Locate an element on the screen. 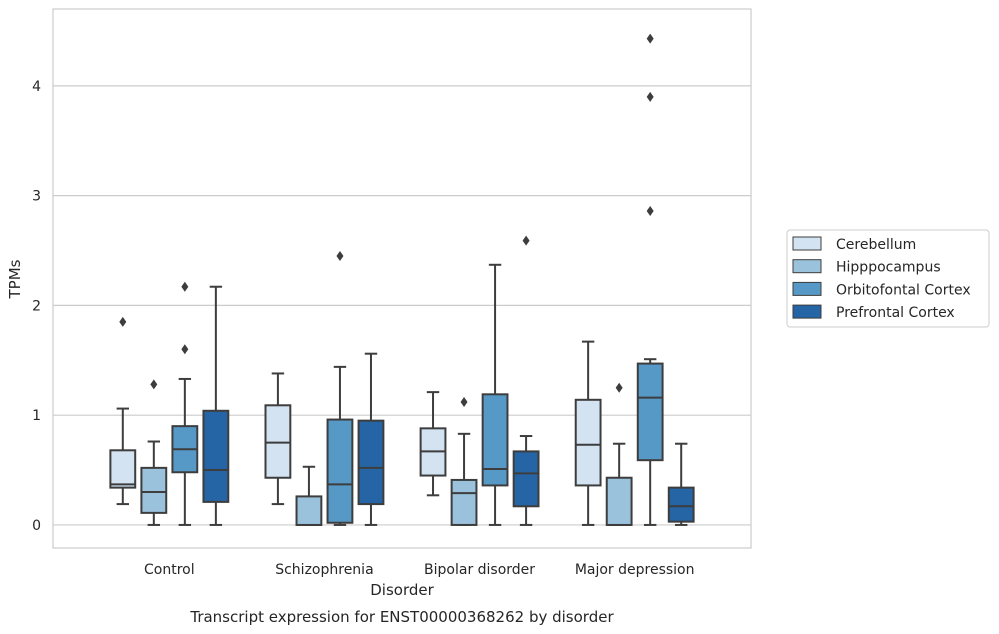 The image size is (999, 634). y-tick-labels: 0 1 2 3 4 is located at coordinates (36, 306).